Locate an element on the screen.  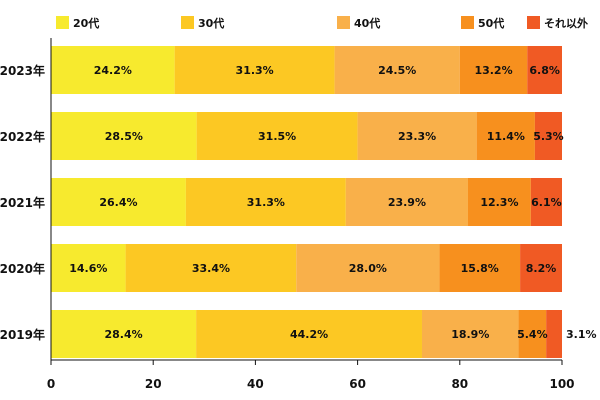
data-label-1-1: 31.5% is located at coordinates (277, 136).